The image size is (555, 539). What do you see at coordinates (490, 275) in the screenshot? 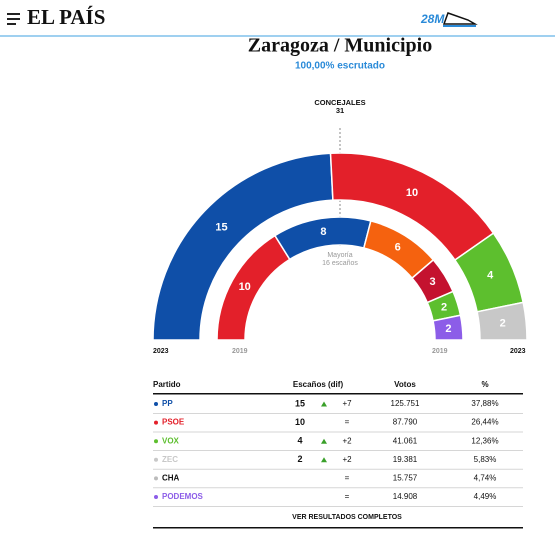
I see `seat-label: 4` at bounding box center [490, 275].